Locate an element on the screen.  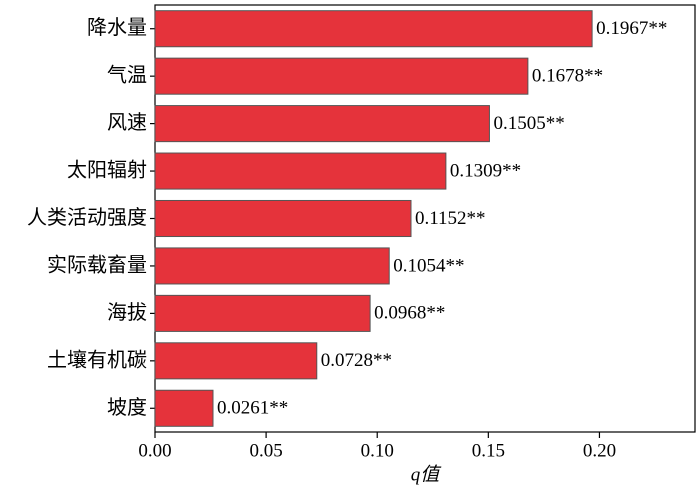
y-tick-label: 土壤有机碳 is located at coordinates (97, 359).